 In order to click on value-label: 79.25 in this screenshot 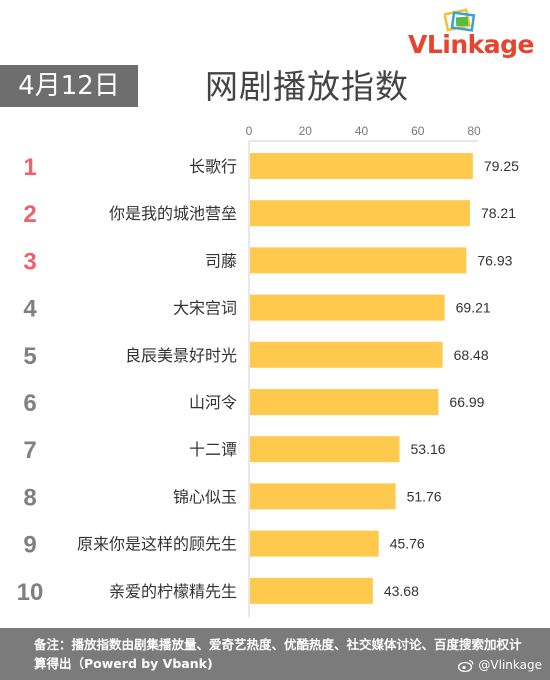, I will do `click(501, 166)`.